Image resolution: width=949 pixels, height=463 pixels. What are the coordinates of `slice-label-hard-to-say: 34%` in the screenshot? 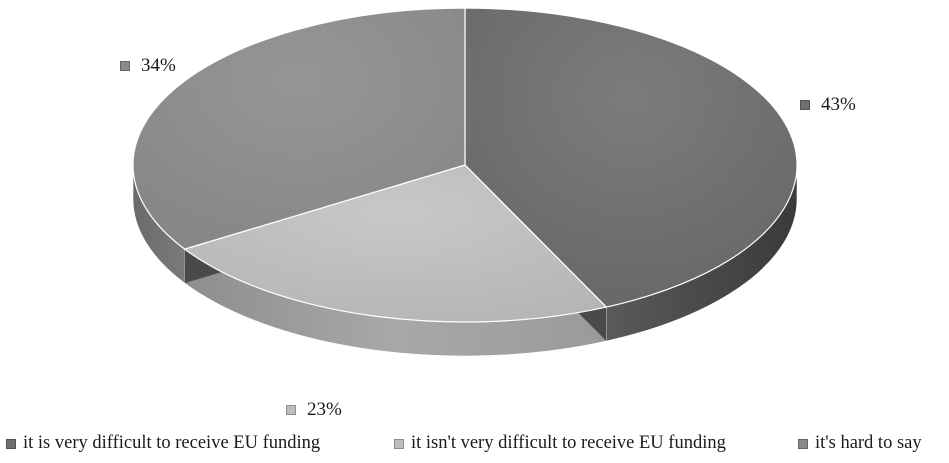 It's located at (148, 66).